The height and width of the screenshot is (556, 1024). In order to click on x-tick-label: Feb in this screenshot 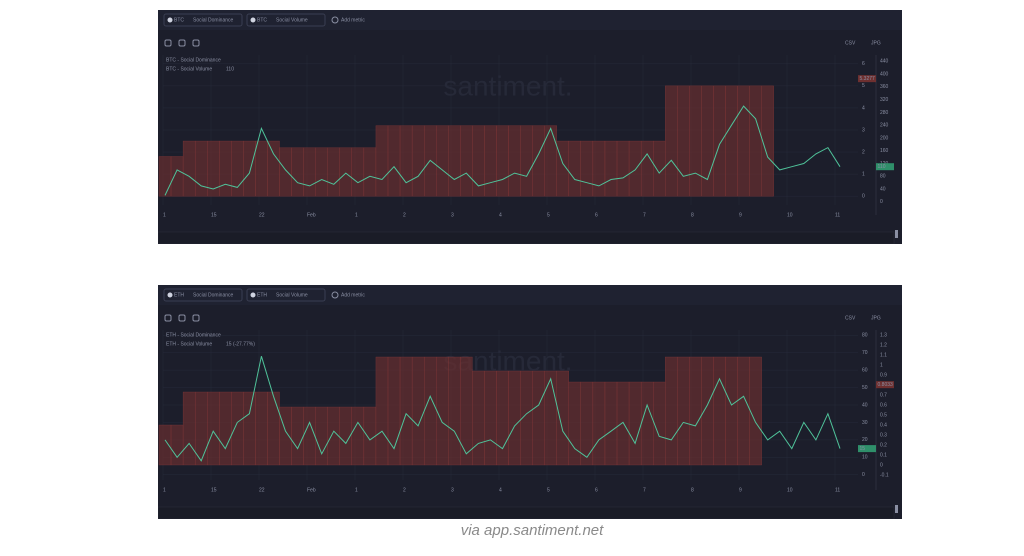, I will do `click(311, 490)`.